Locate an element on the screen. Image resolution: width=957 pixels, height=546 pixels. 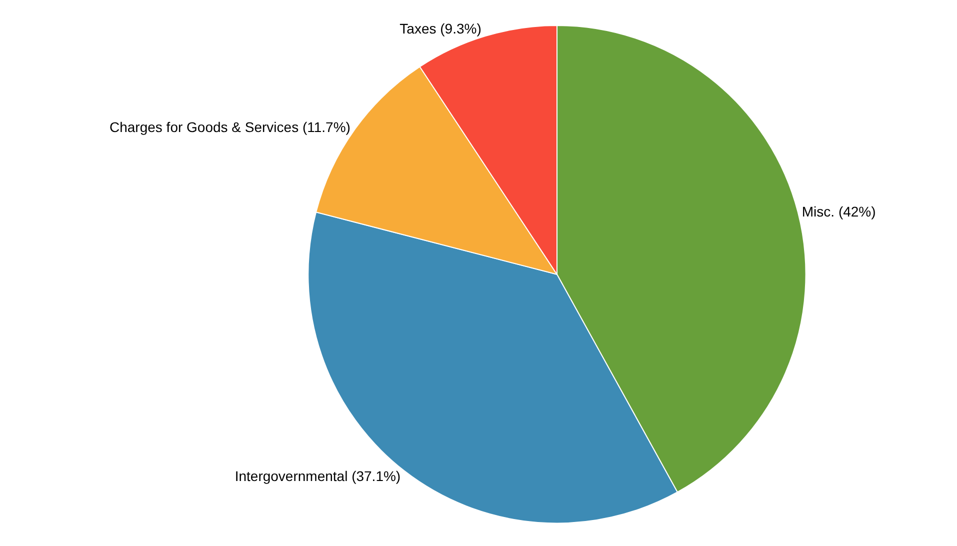
slice-label: Taxes (9.3%) is located at coordinates (441, 28).